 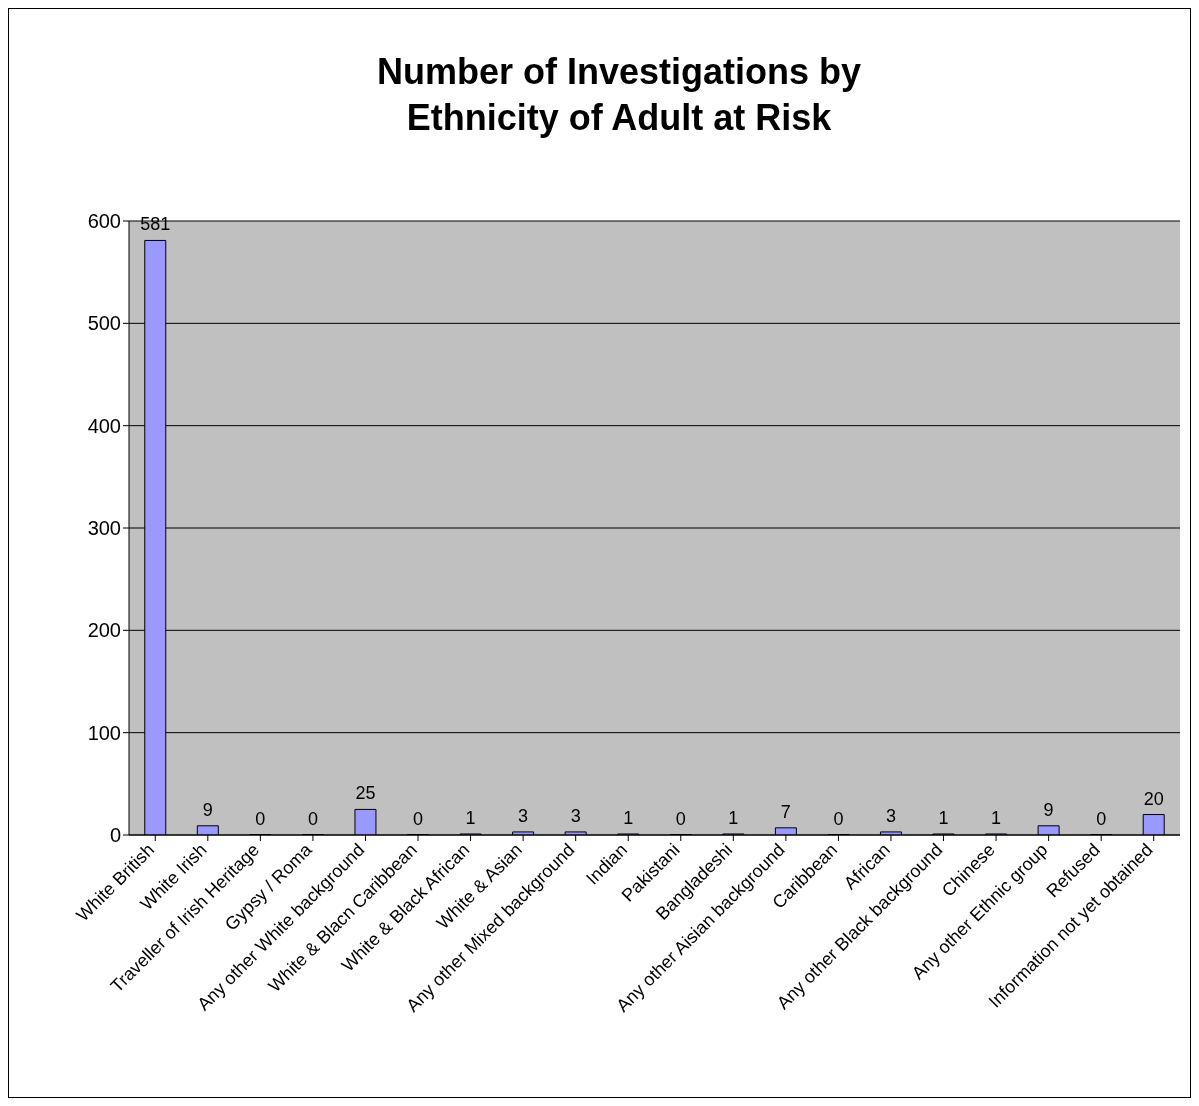 I want to click on y-tick-label: 500, so click(x=104, y=323).